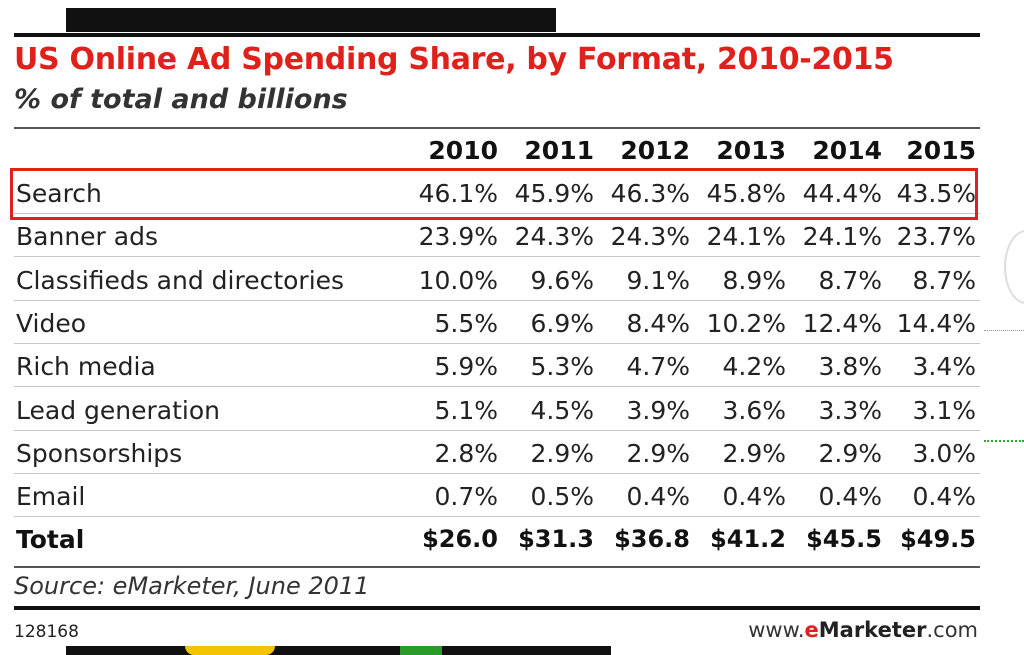 Image resolution: width=1024 pixels, height=655 pixels. Describe the element at coordinates (842, 237) in the screenshot. I see `table-cell: 24.1%` at that location.